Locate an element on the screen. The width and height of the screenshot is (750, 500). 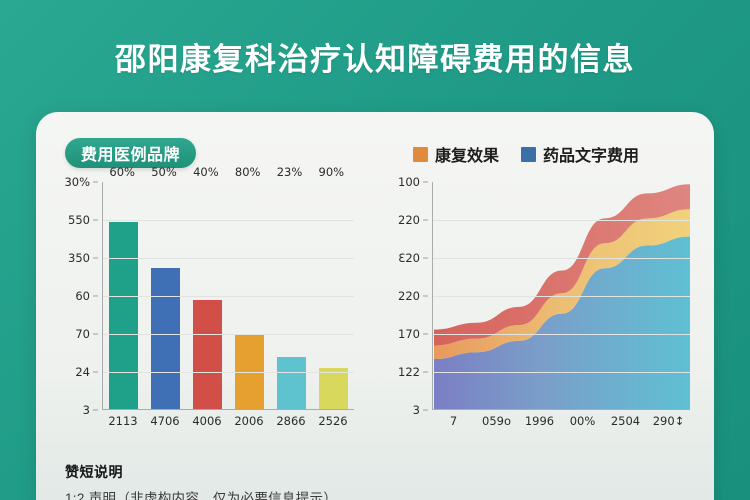
page-title: 邵阳康复科治疗认知障碍费用的信息 is located at coordinates (375, 59).